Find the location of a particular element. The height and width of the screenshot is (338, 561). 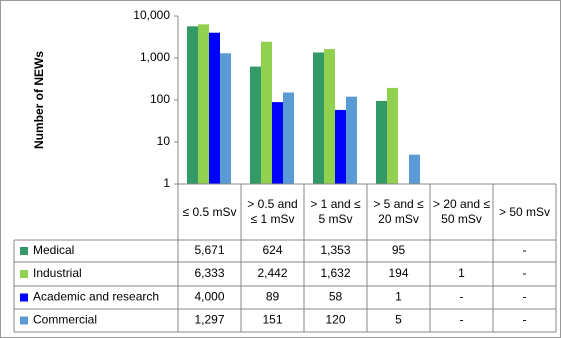

table-value: 2,442 is located at coordinates (272, 273).